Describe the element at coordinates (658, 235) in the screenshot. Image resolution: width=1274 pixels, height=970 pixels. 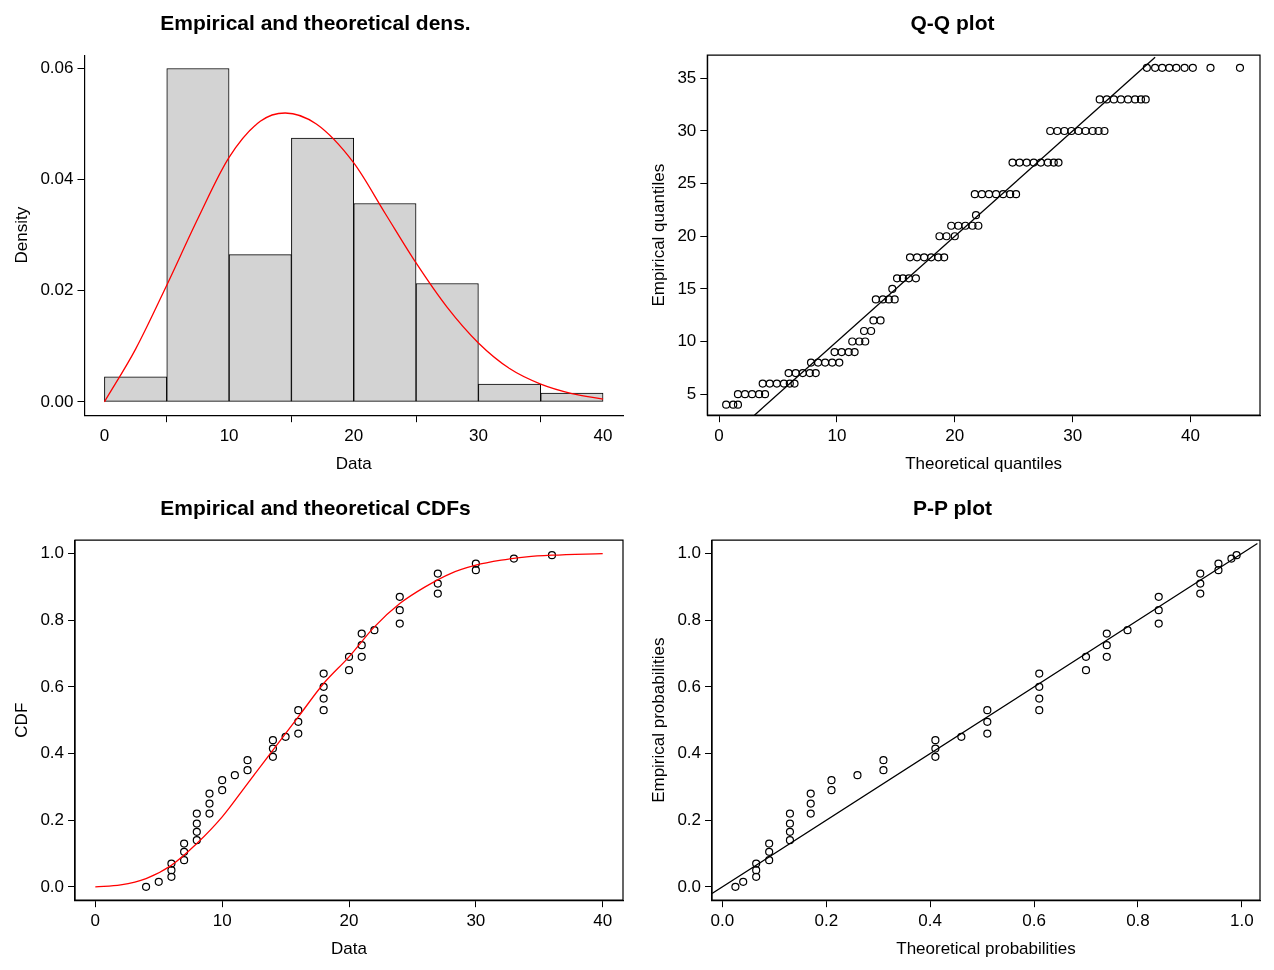
I see `y-axis-title: Empirical quantiles` at that location.